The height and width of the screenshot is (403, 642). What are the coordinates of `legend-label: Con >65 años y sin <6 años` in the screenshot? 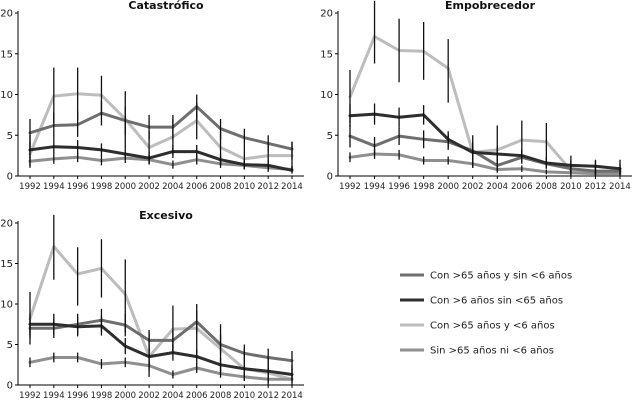 It's located at (501, 276).